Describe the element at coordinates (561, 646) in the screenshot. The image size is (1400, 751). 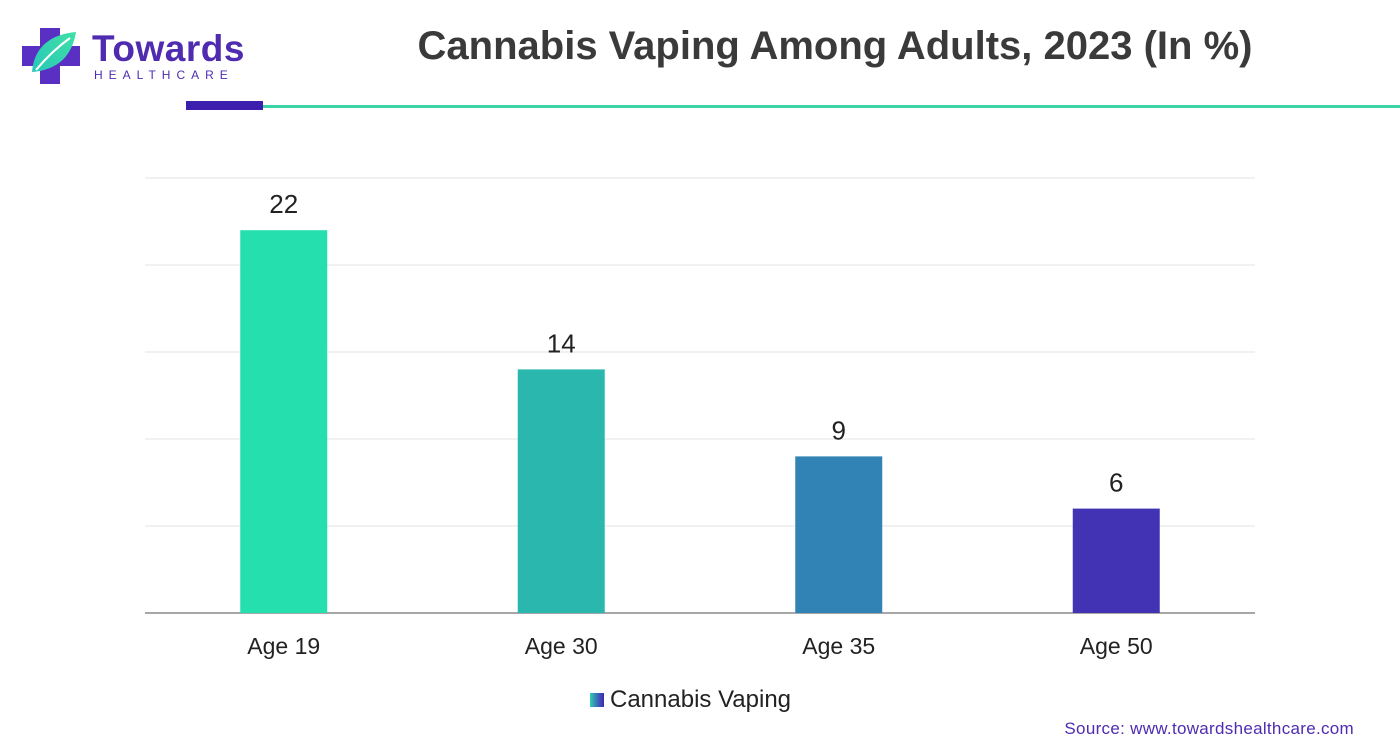
I see `x-tick-label: Age 30` at that location.